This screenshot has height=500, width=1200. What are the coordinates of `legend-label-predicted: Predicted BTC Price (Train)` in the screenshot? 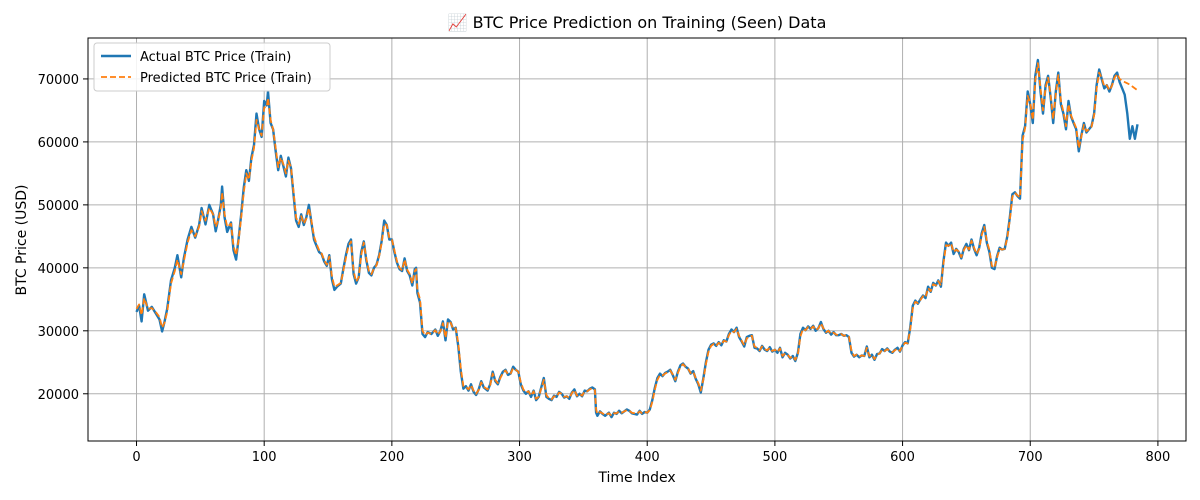 It's located at (226, 78).